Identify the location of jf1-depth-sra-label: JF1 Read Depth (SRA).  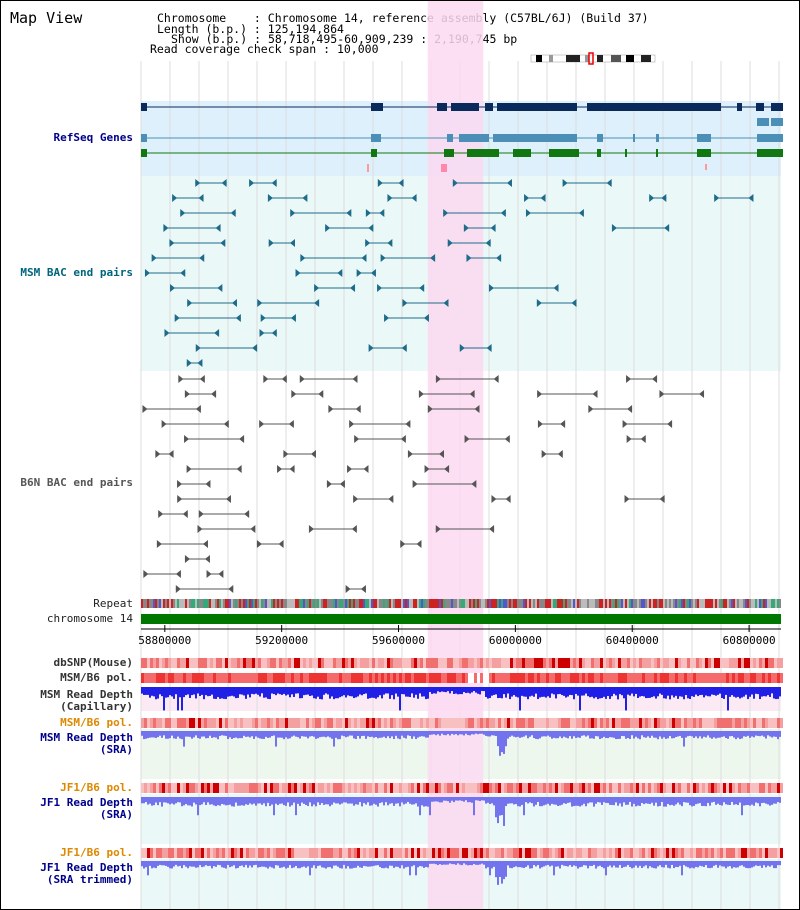
(86, 808).